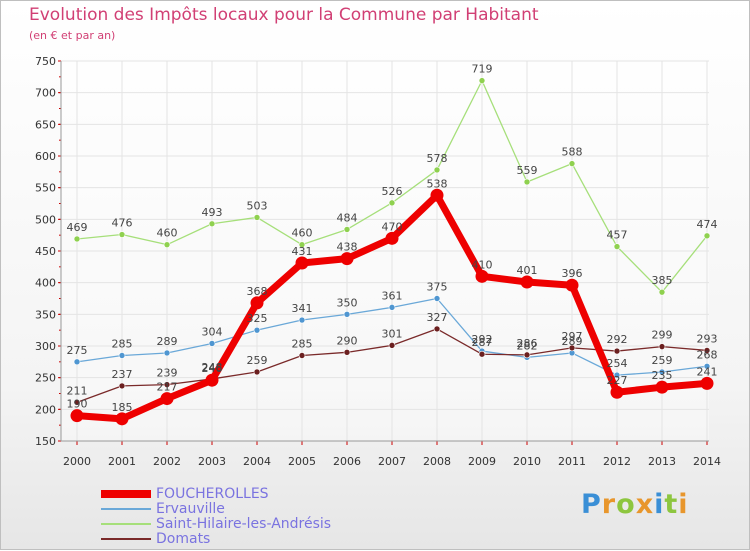 Image resolution: width=750 pixels, height=551 pixels. Describe the element at coordinates (671, 504) in the screenshot. I see `logo-letter: t` at that location.